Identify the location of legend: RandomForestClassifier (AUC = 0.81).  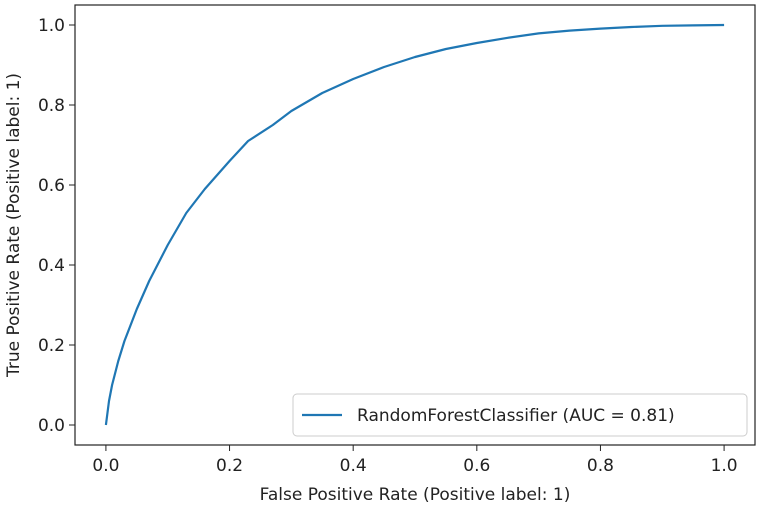
(520, 415).